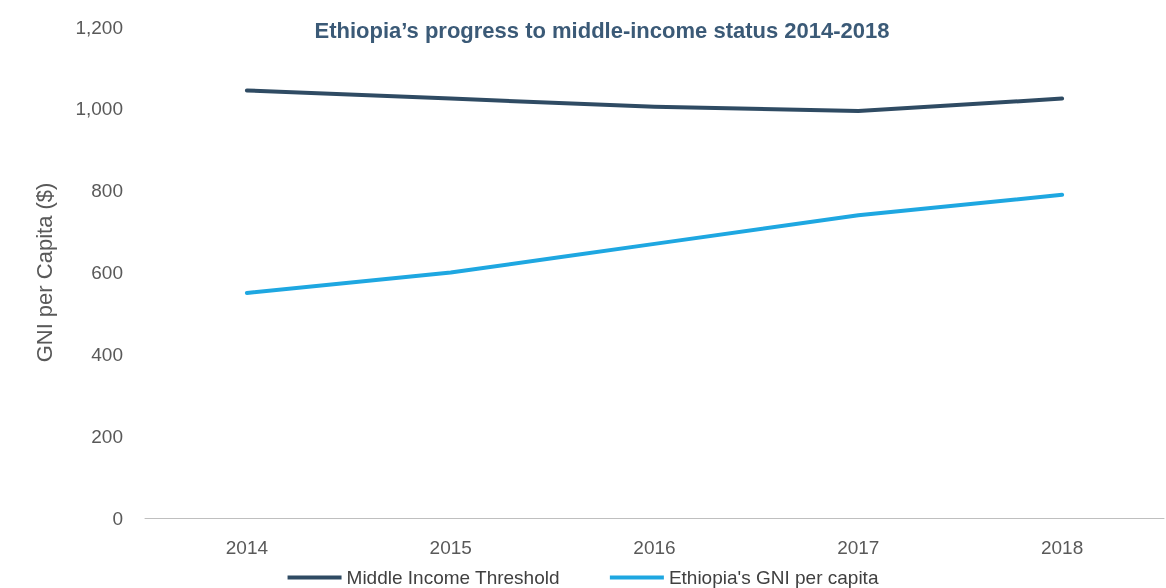  Describe the element at coordinates (654, 547) in the screenshot. I see `x-tick-label: 2016` at that location.